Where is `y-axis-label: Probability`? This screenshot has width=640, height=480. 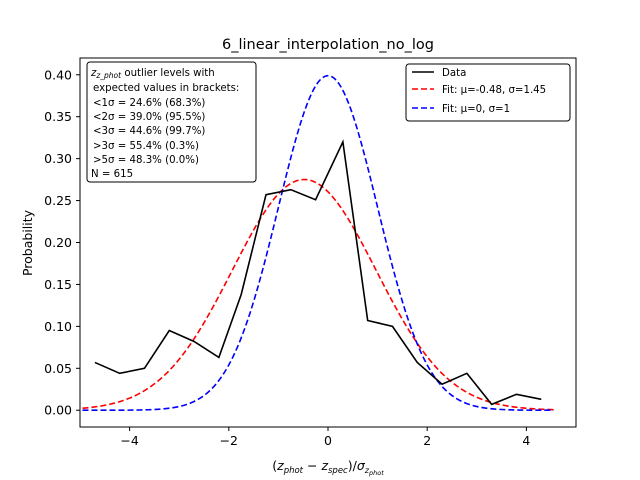
y-axis-label: Probability is located at coordinates (27, 242).